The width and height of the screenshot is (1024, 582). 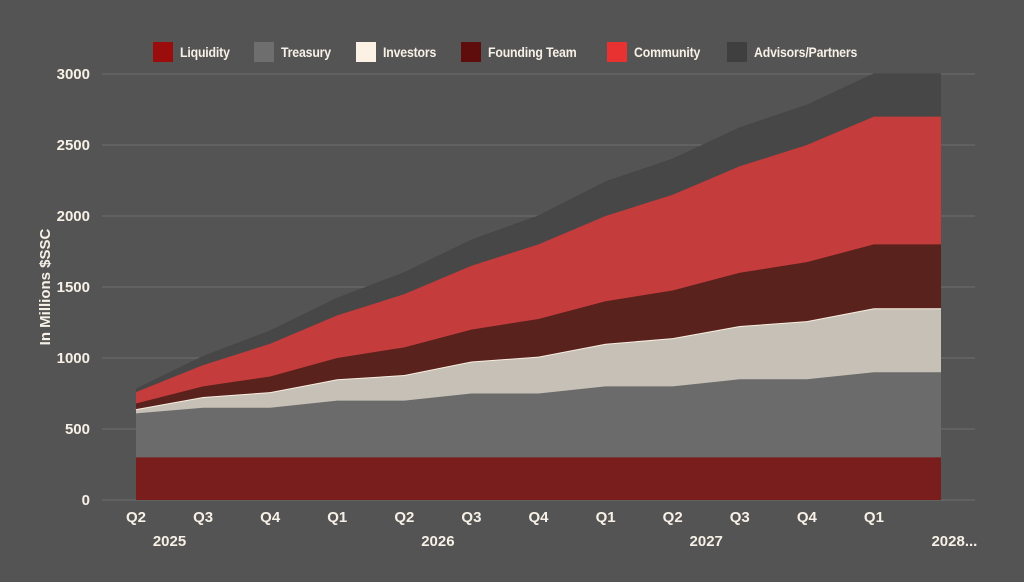 What do you see at coordinates (45, 286) in the screenshot?
I see `y-axis-label: In Millions $SSC` at bounding box center [45, 286].